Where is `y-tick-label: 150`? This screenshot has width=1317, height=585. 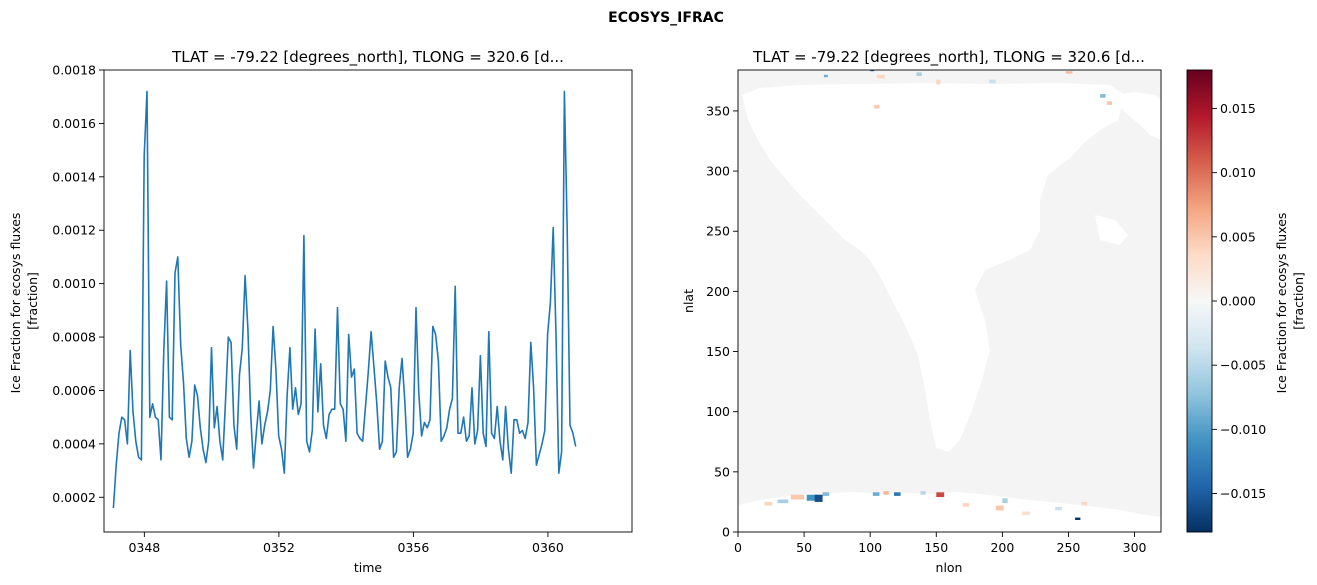
y-tick-label: 150 is located at coordinates (718, 351).